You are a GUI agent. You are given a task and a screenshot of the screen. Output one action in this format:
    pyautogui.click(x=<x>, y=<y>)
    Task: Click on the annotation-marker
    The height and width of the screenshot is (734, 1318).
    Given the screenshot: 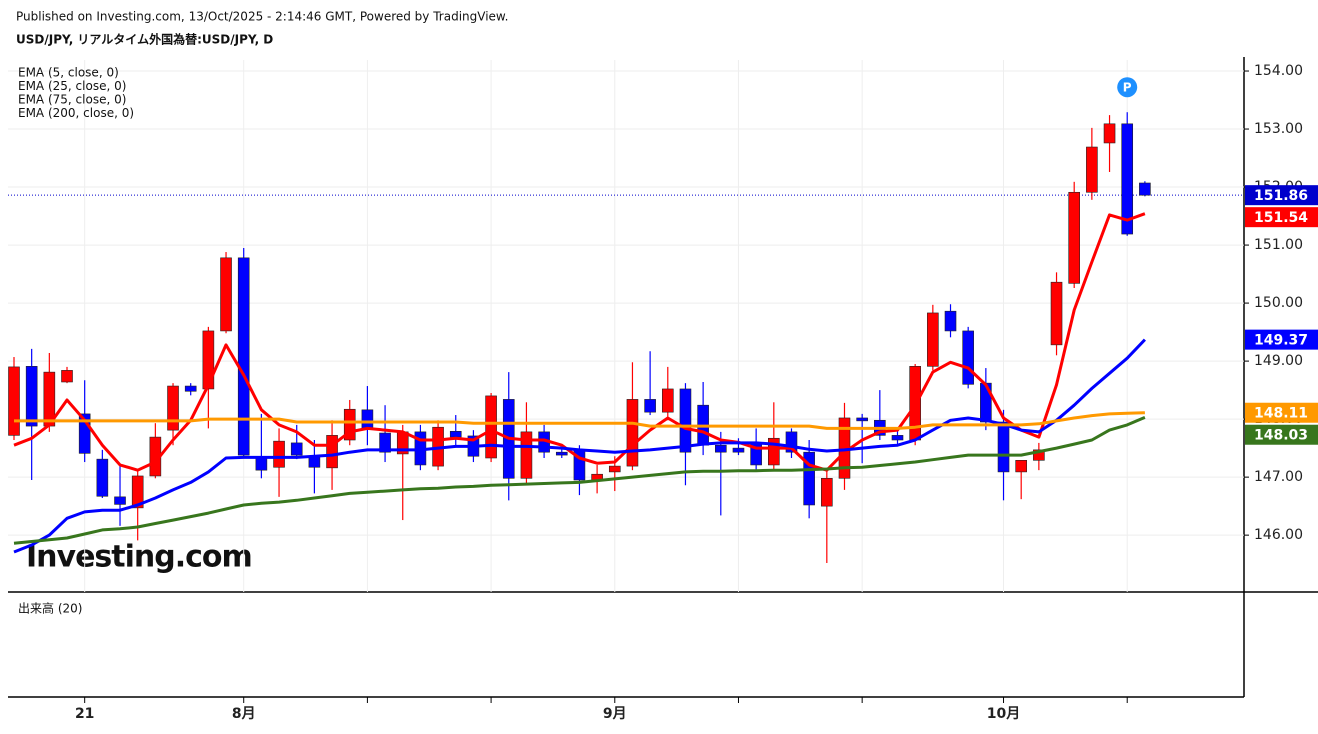 What is the action you would take?
    pyautogui.click(x=1127, y=87)
    